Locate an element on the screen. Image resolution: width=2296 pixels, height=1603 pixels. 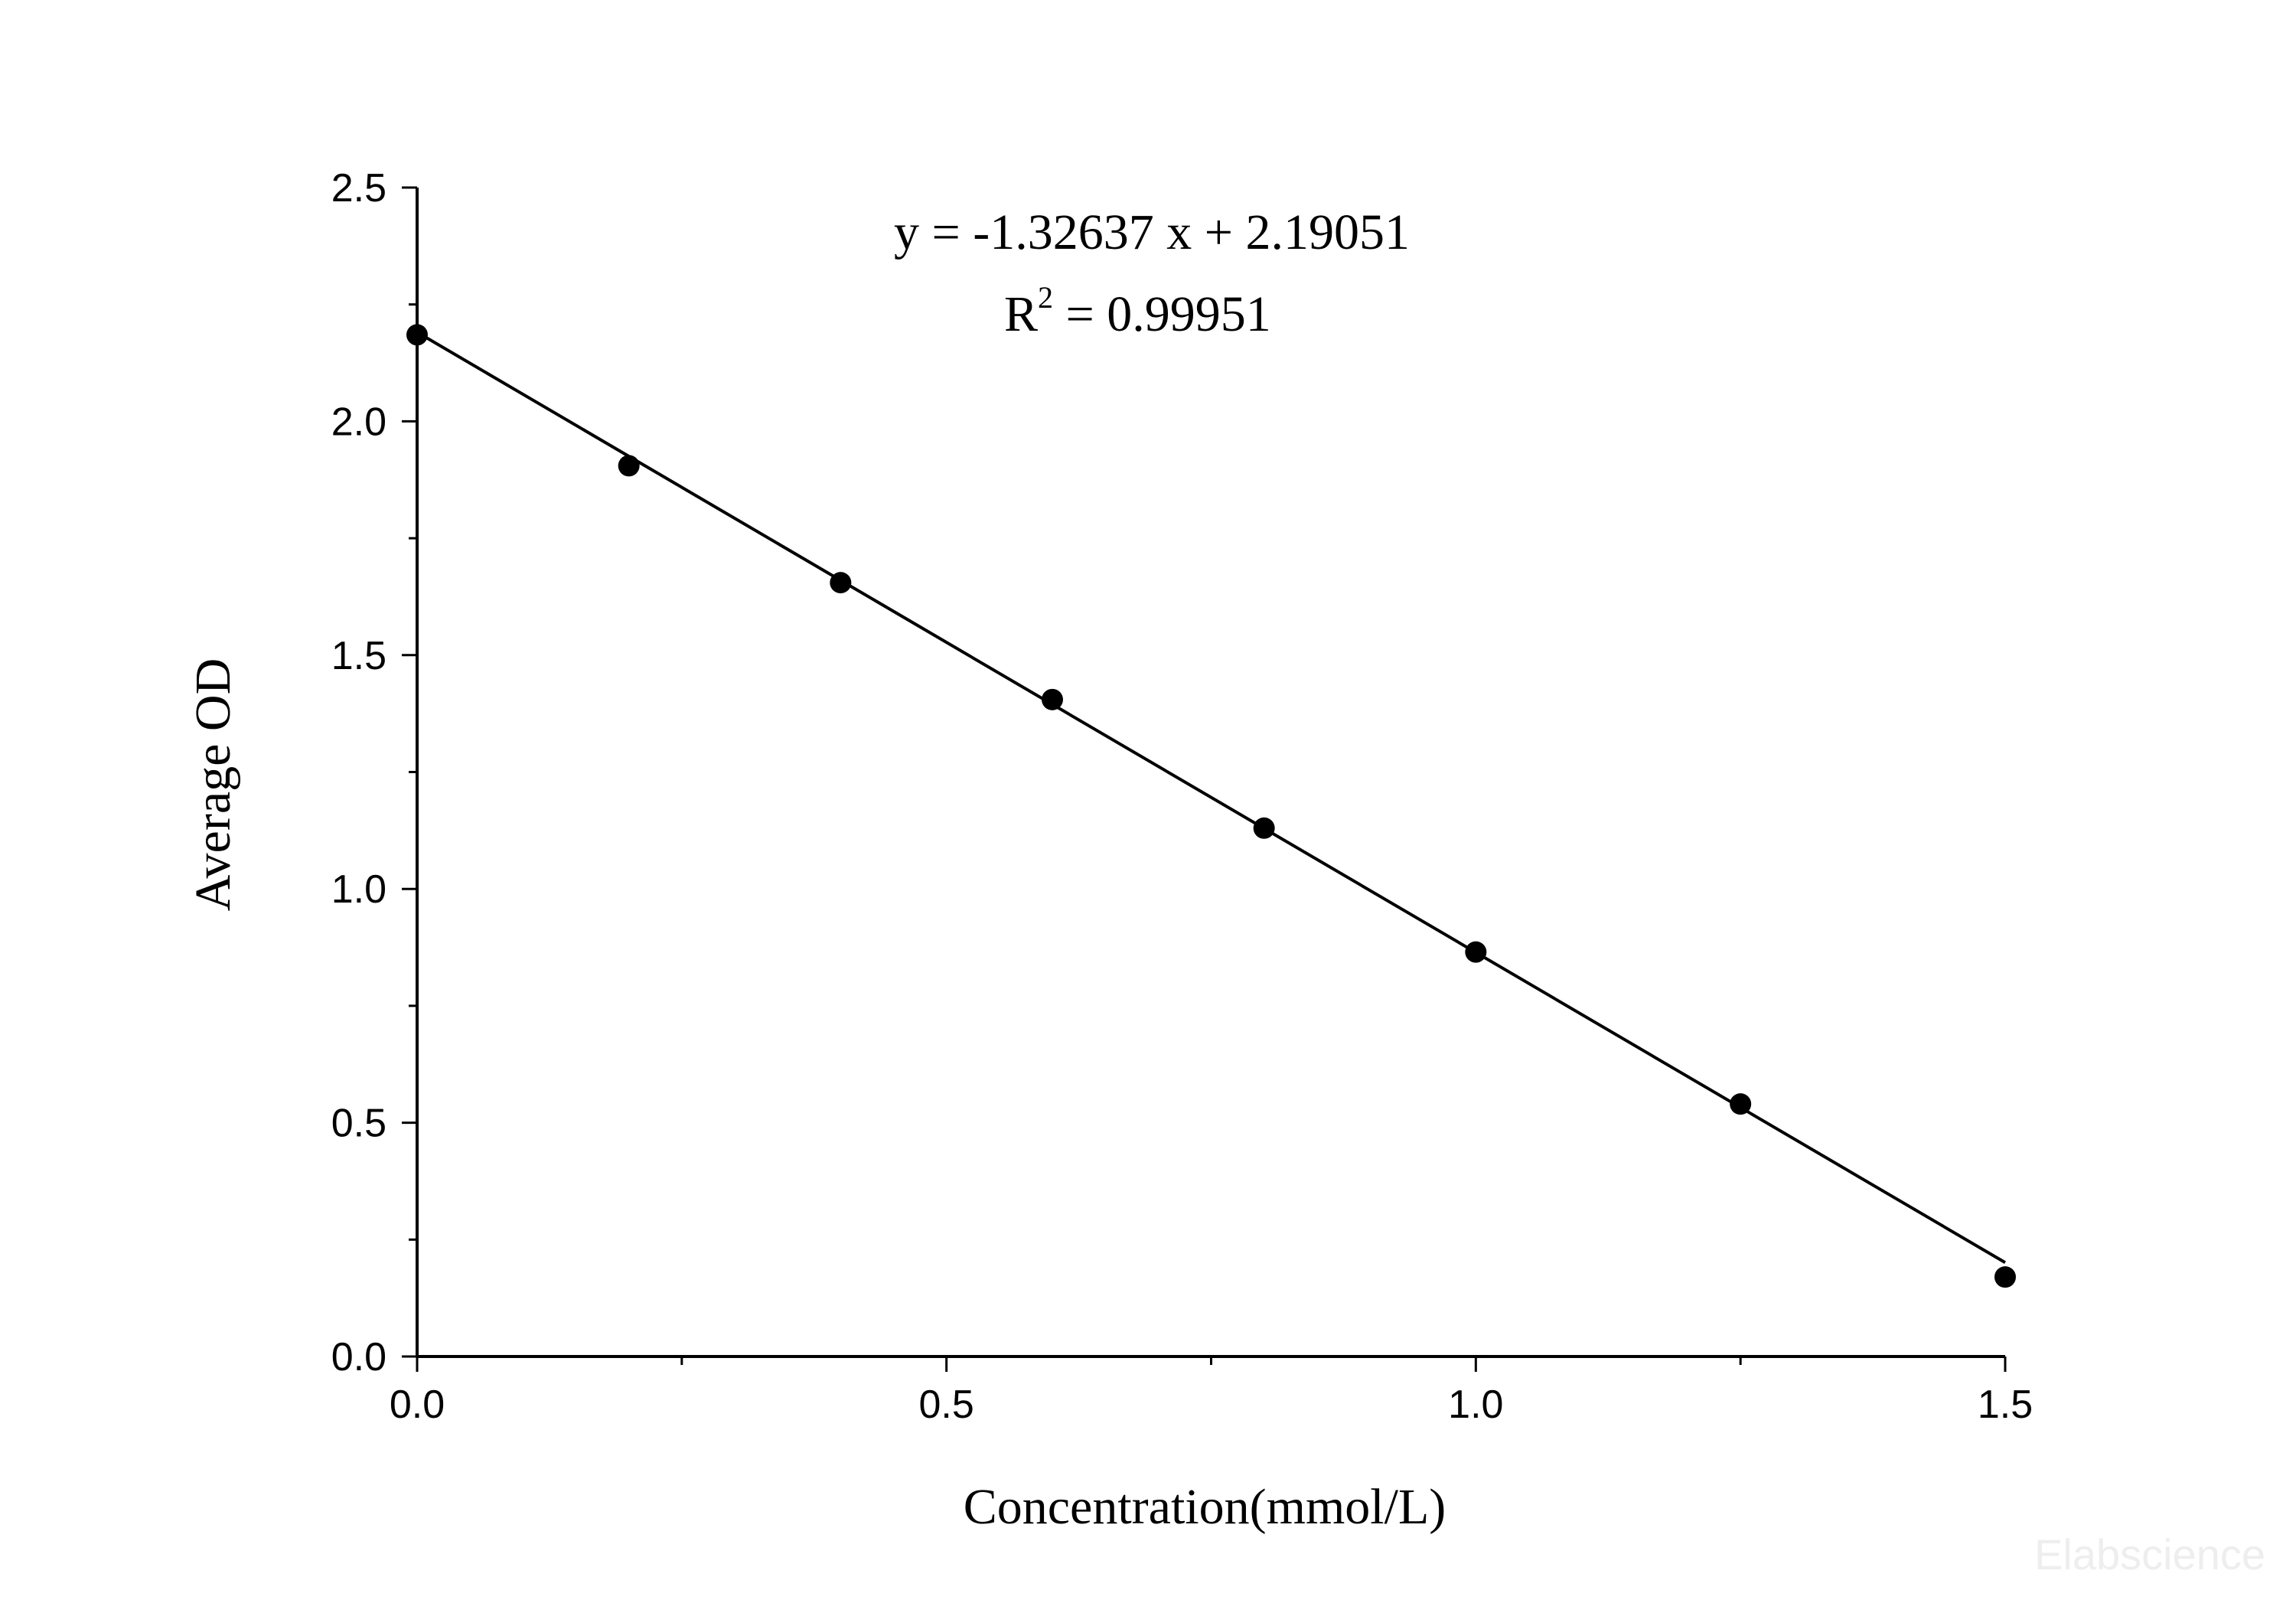
x-axis-title: Concentration(mmol/L) is located at coordinates (1205, 1507).